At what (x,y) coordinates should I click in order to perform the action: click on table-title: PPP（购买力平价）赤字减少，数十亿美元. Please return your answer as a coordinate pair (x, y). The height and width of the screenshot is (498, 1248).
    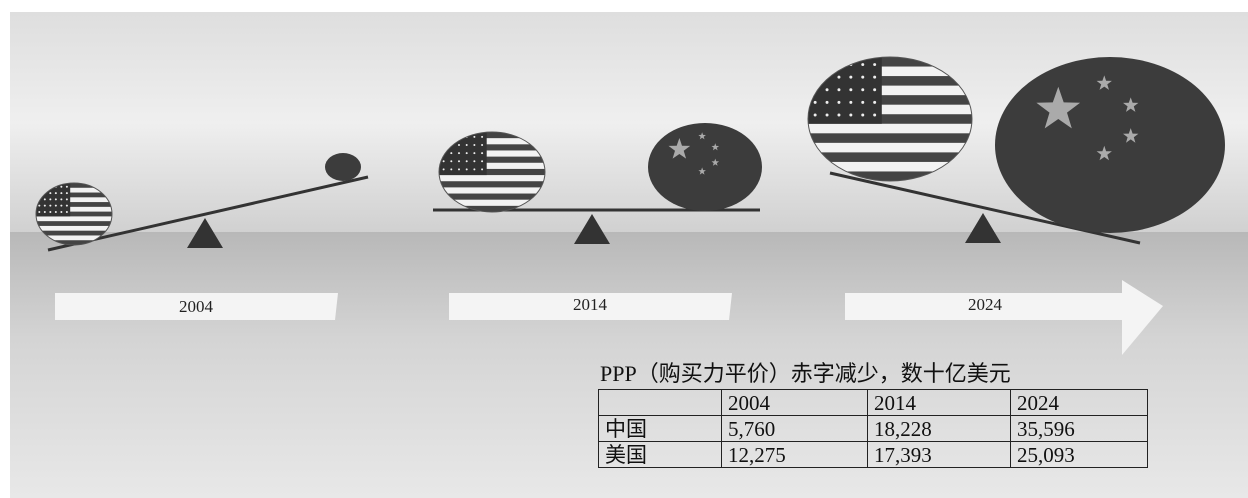
    Looking at the image, I should click on (805, 373).